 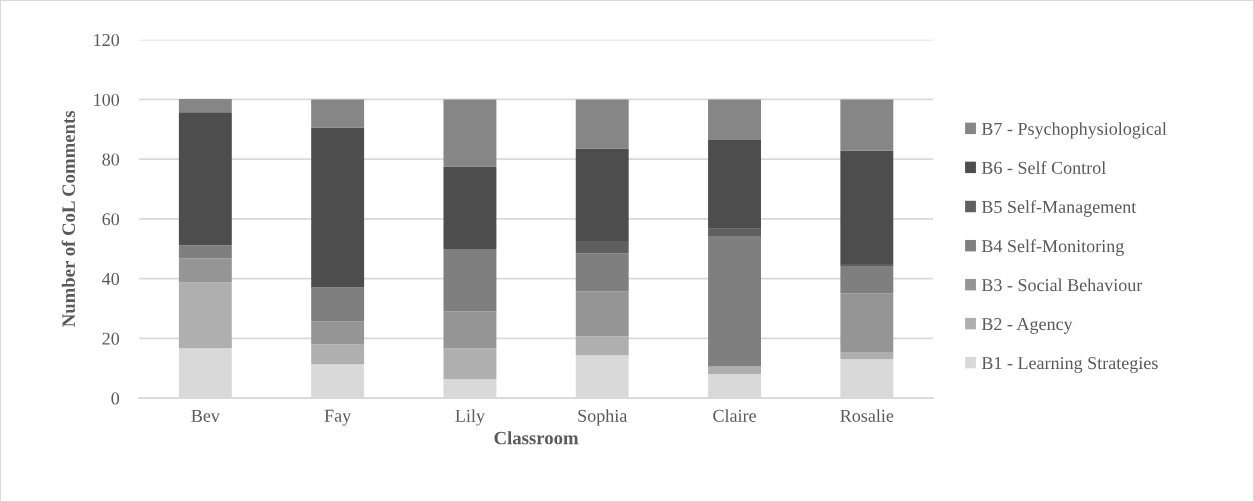 I want to click on y-tick-label: 100, so click(x=107, y=99).